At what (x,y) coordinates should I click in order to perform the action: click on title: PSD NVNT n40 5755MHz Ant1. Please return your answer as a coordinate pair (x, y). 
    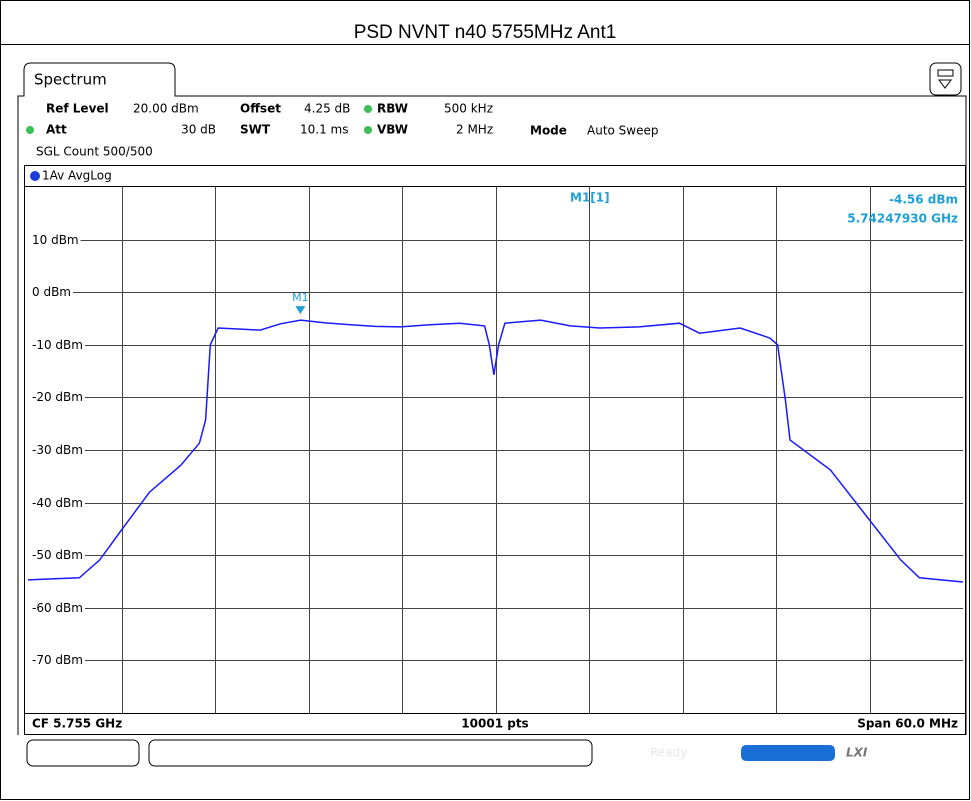
    Looking at the image, I should click on (485, 32).